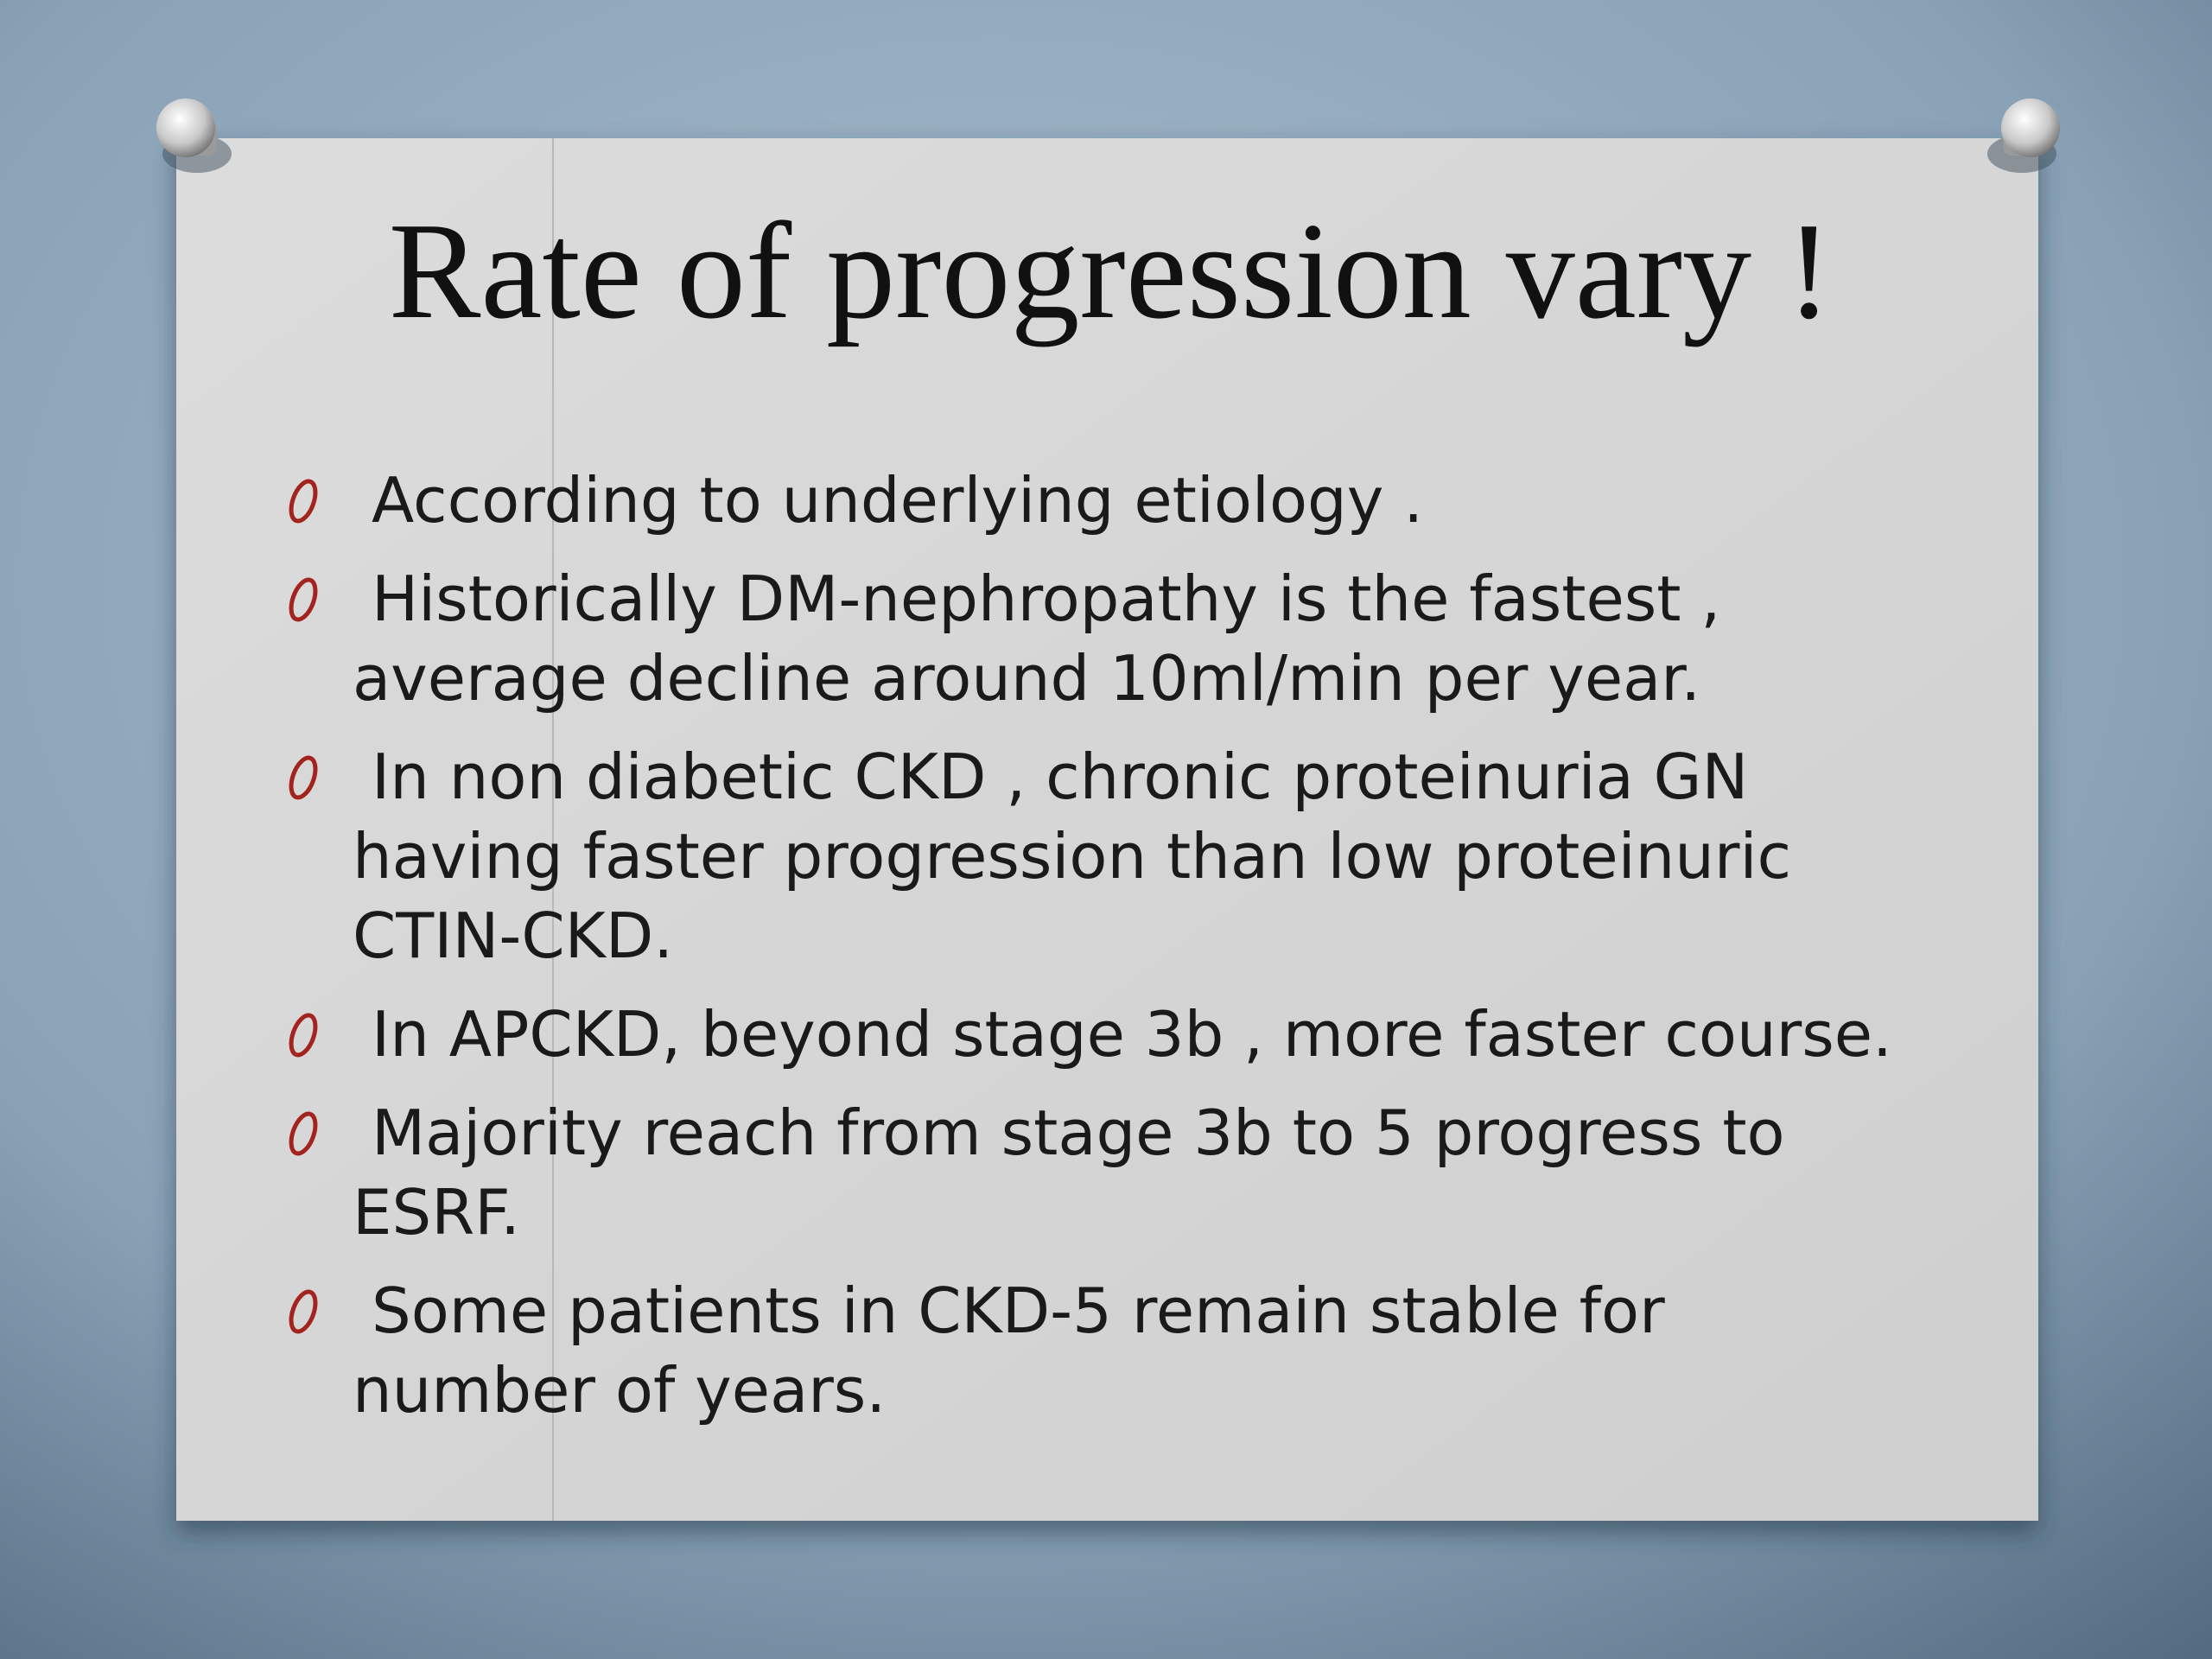  Describe the element at coordinates (1018, 1310) in the screenshot. I see `bullet-text: Some patients in CKD-5 remain stable for` at that location.